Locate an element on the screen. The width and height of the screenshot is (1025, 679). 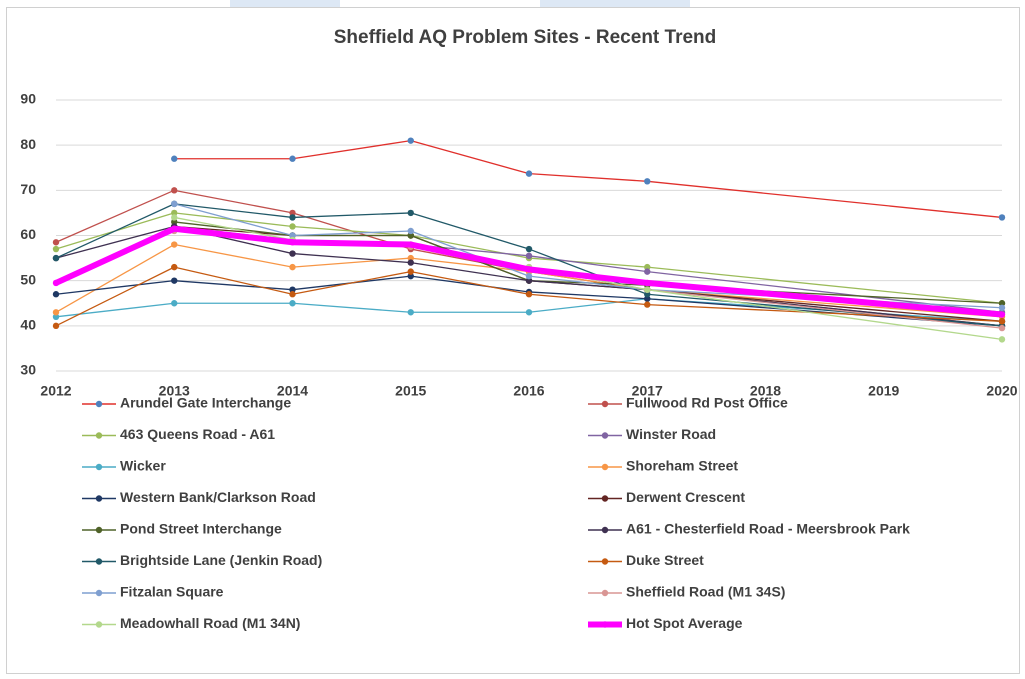
x-tick-label: 2013 is located at coordinates (174, 391).